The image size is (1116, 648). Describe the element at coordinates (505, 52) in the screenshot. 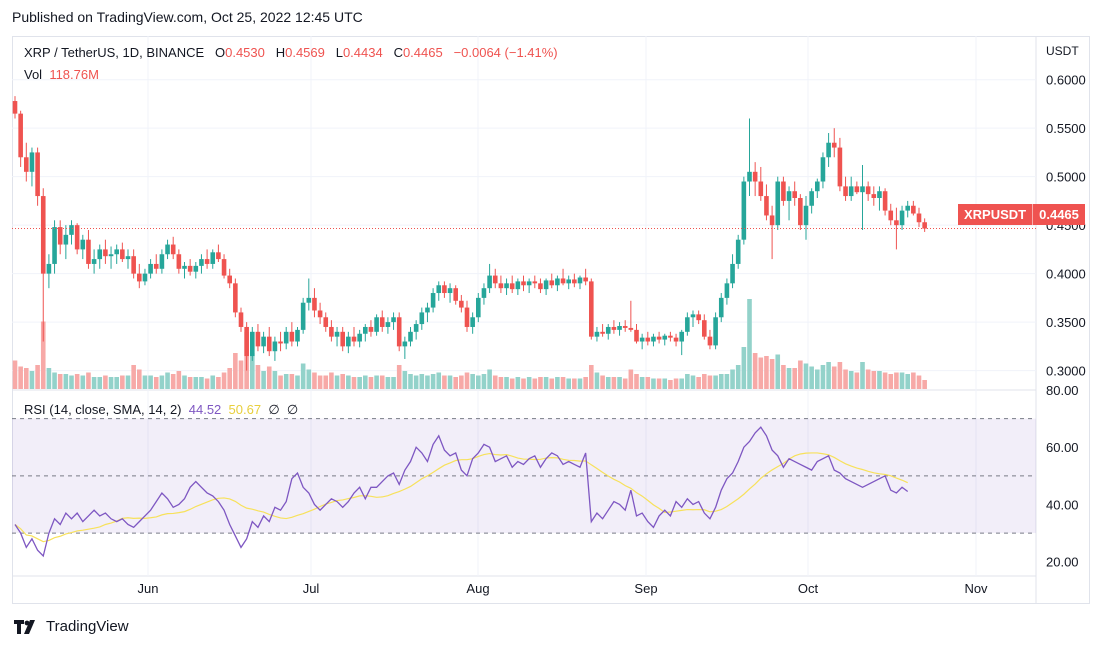

I see `change-value: −0.0064 (−1.41%)` at that location.